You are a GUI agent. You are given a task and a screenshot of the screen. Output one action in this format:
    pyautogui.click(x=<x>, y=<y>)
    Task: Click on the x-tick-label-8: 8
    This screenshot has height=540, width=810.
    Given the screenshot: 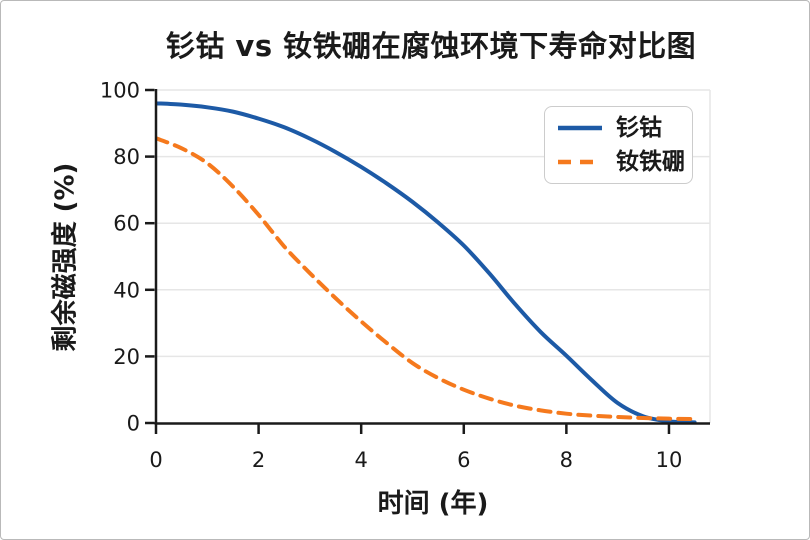 What is the action you would take?
    pyautogui.click(x=566, y=460)
    